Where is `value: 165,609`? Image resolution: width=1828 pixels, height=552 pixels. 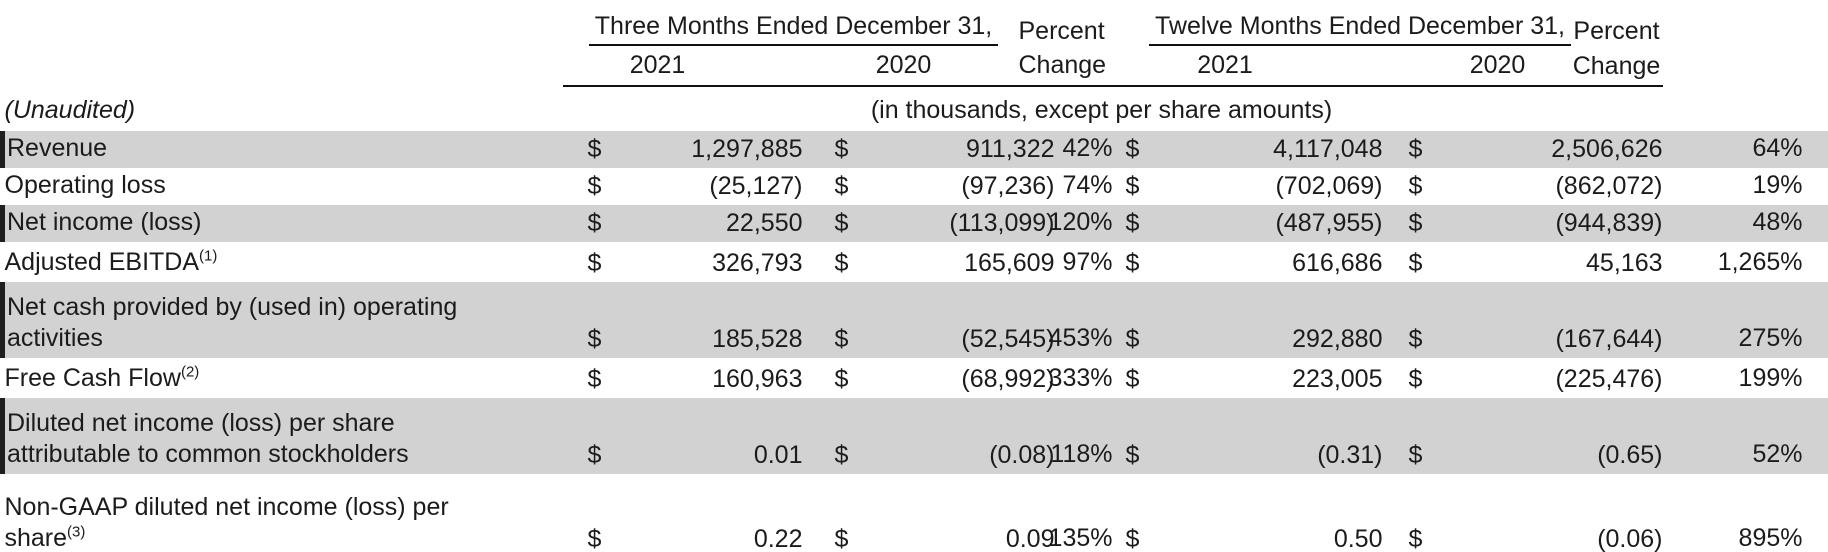 value: 165,609 is located at coordinates (1009, 263).